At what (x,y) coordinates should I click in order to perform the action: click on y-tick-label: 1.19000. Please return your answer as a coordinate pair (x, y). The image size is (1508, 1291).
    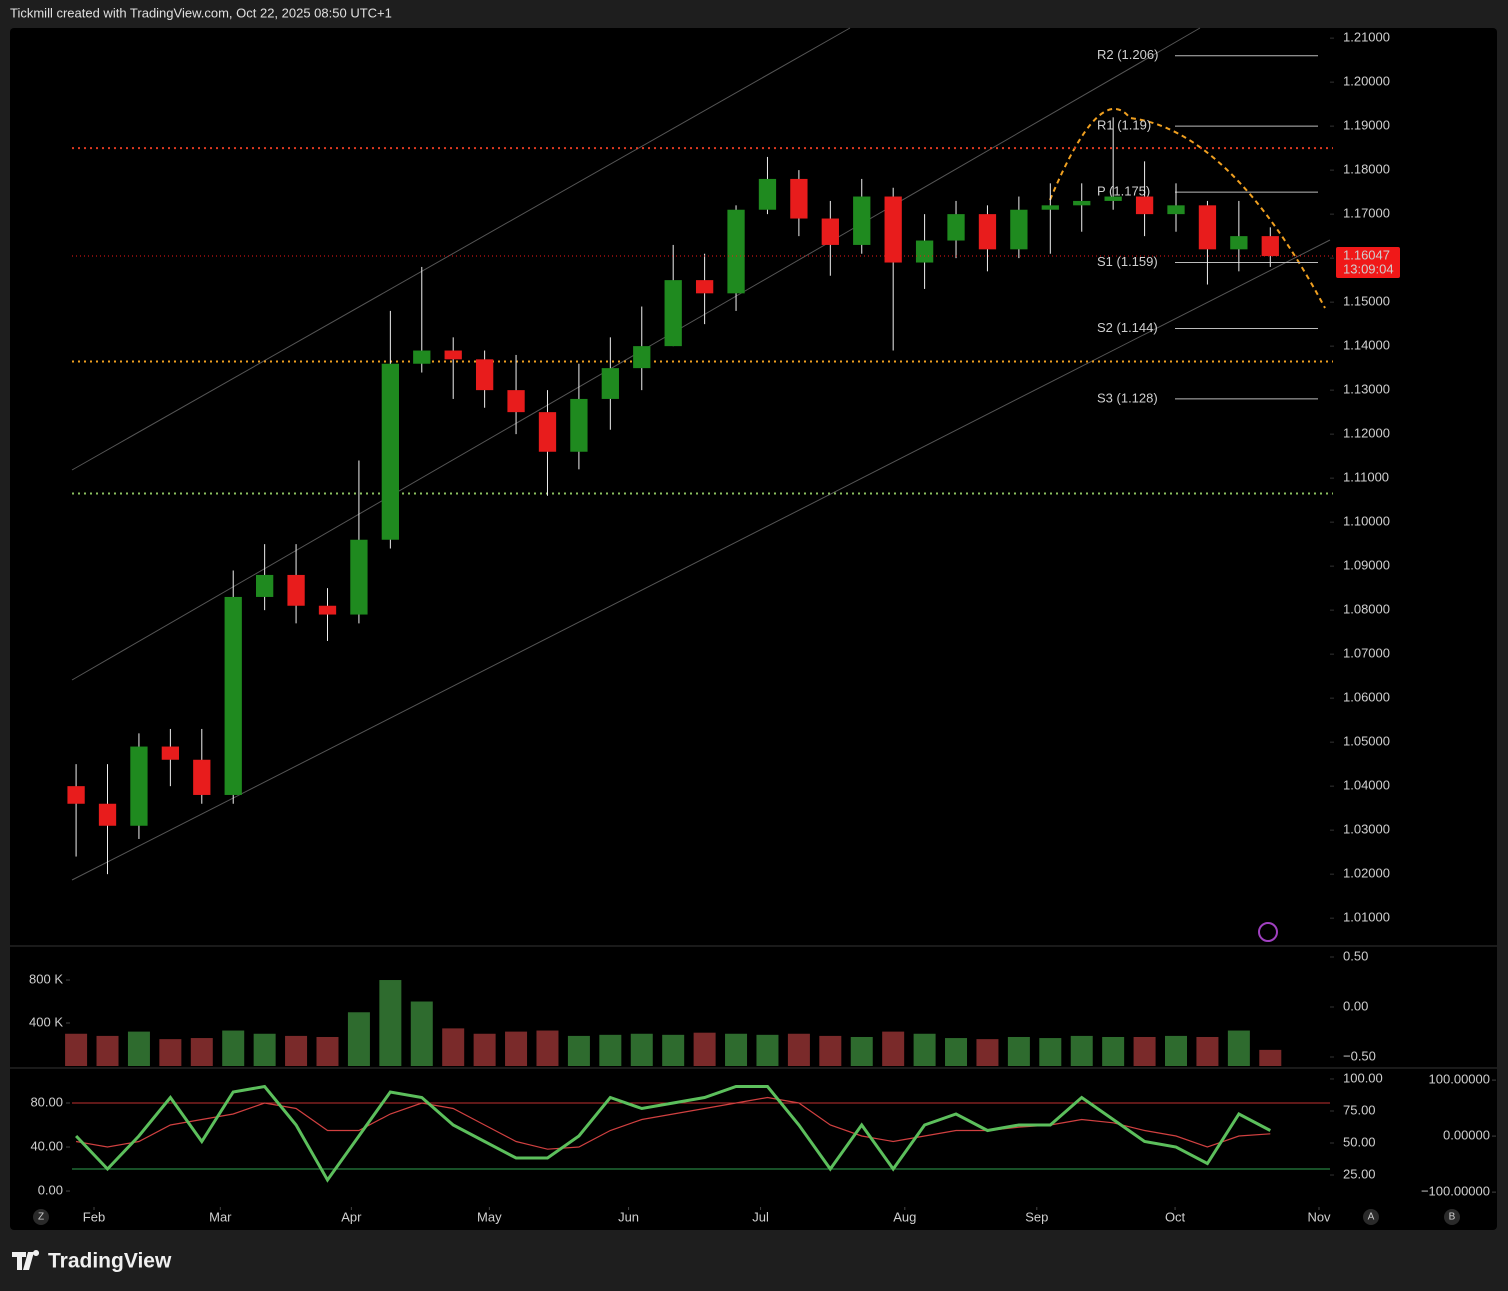
    Looking at the image, I should click on (1366, 125).